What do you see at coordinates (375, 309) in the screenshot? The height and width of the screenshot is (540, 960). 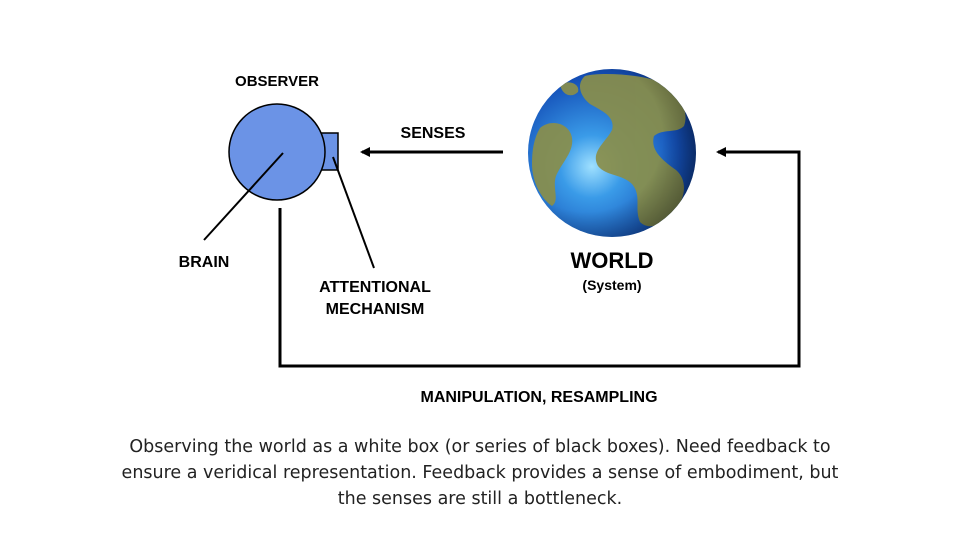 I see `attention-label-line2: MECHANISM` at bounding box center [375, 309].